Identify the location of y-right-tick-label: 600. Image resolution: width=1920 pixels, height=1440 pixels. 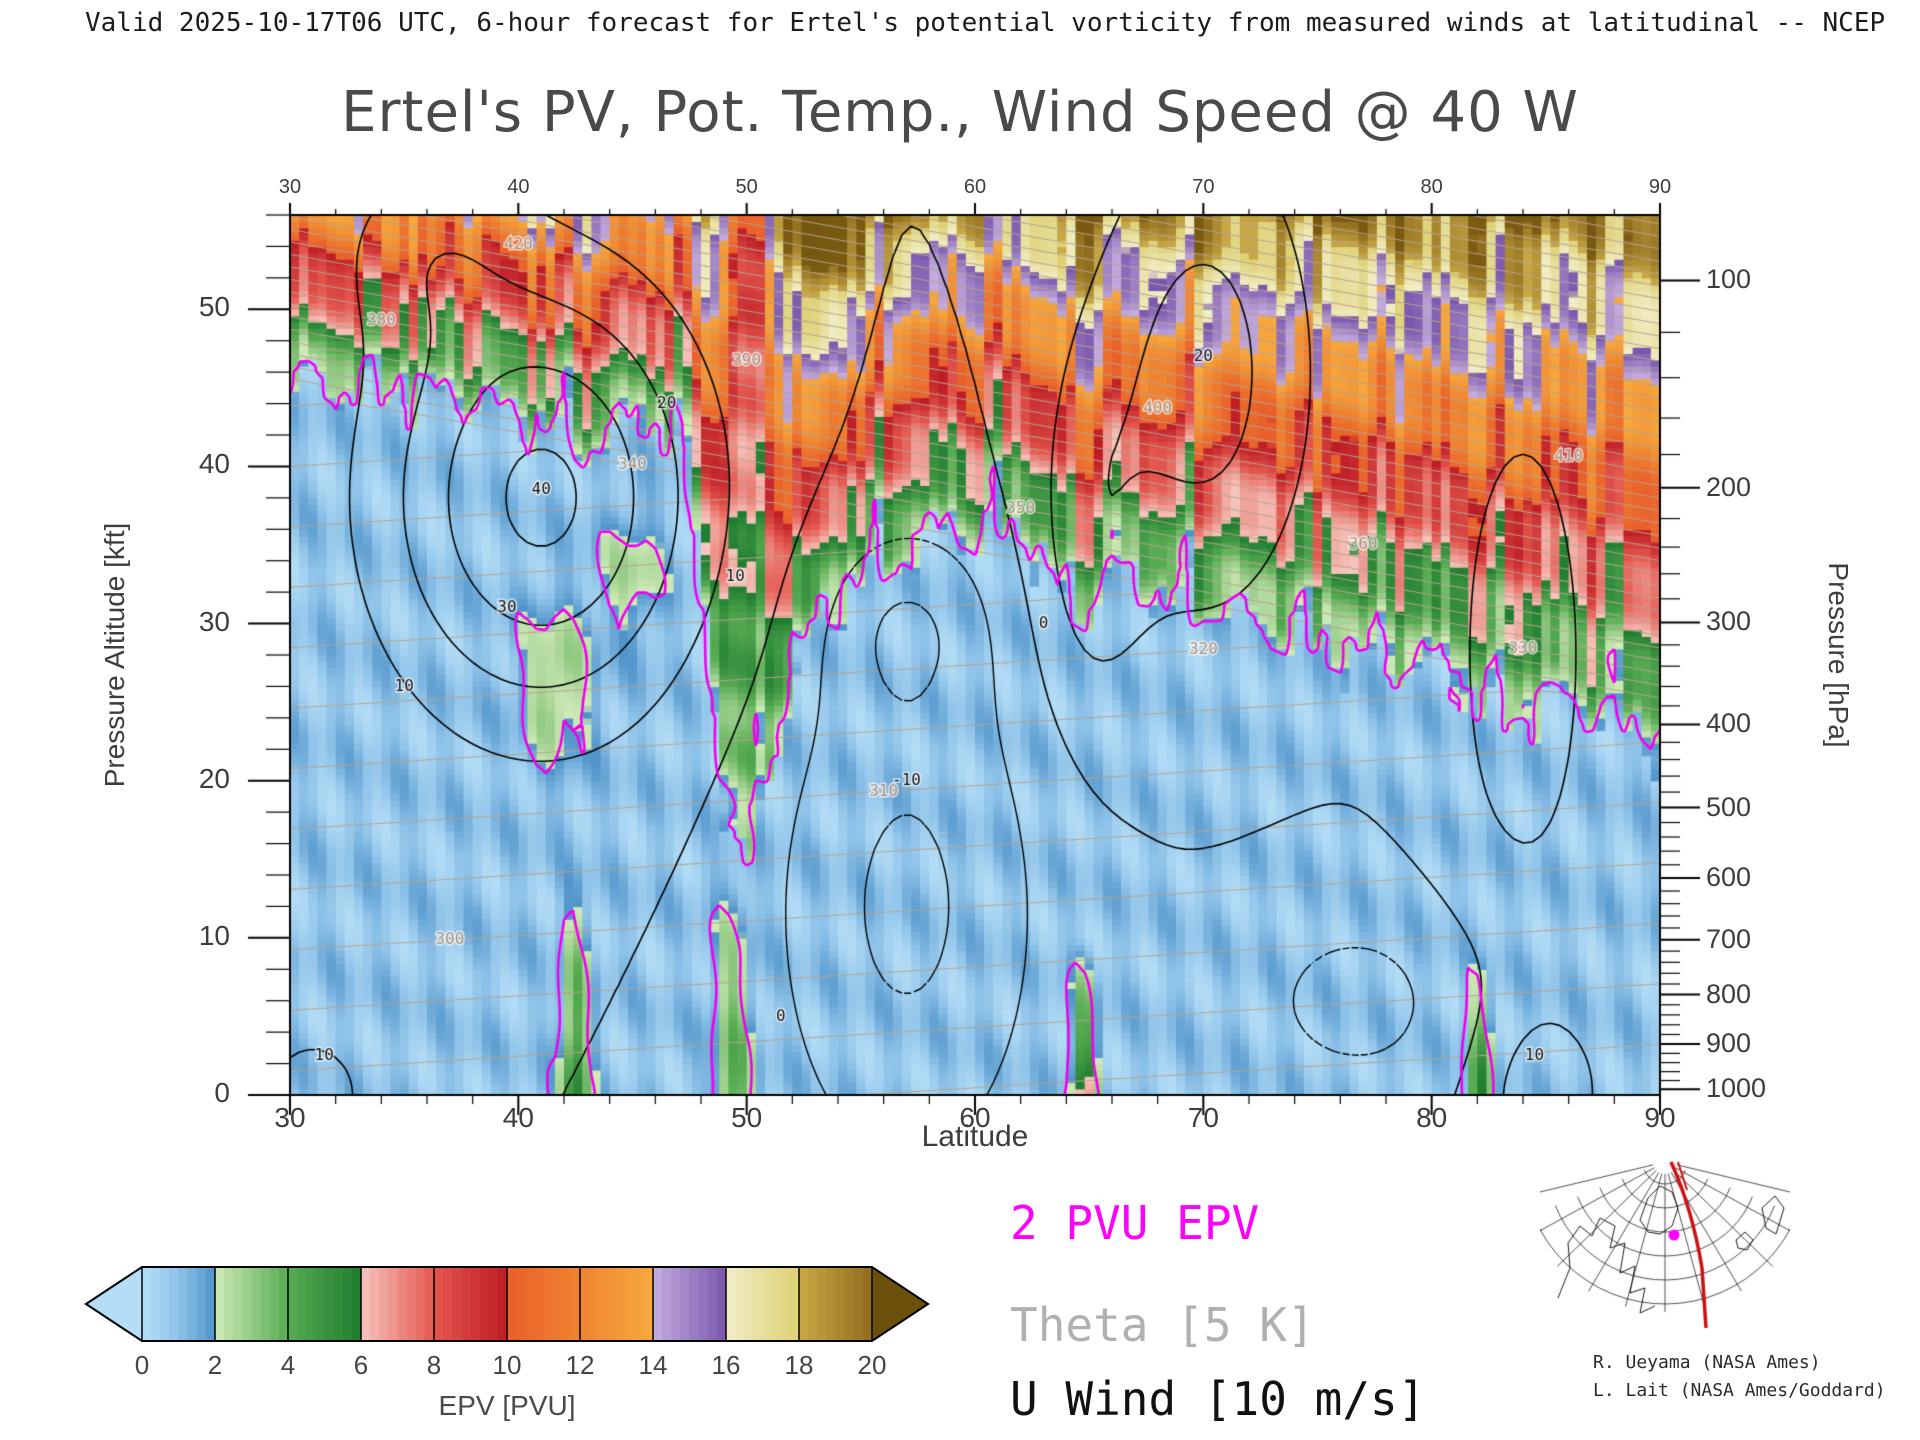
(1729, 877).